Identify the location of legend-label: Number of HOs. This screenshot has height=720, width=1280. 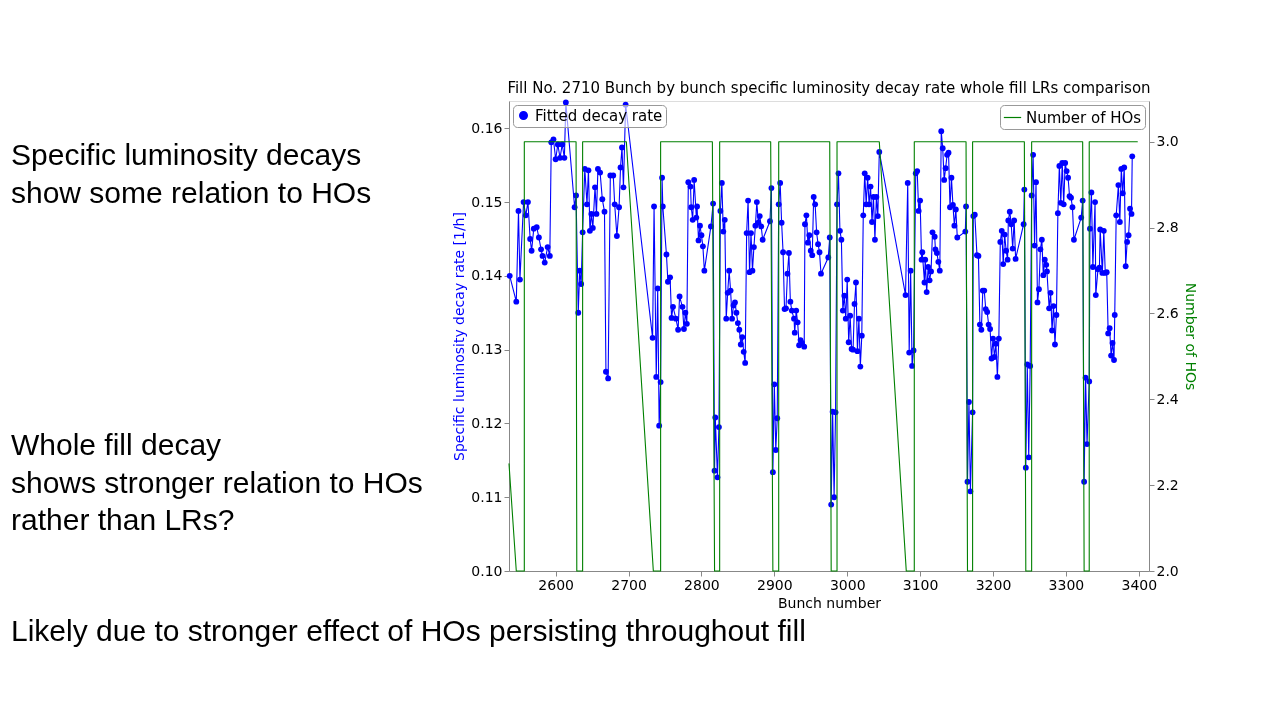
(1084, 117).